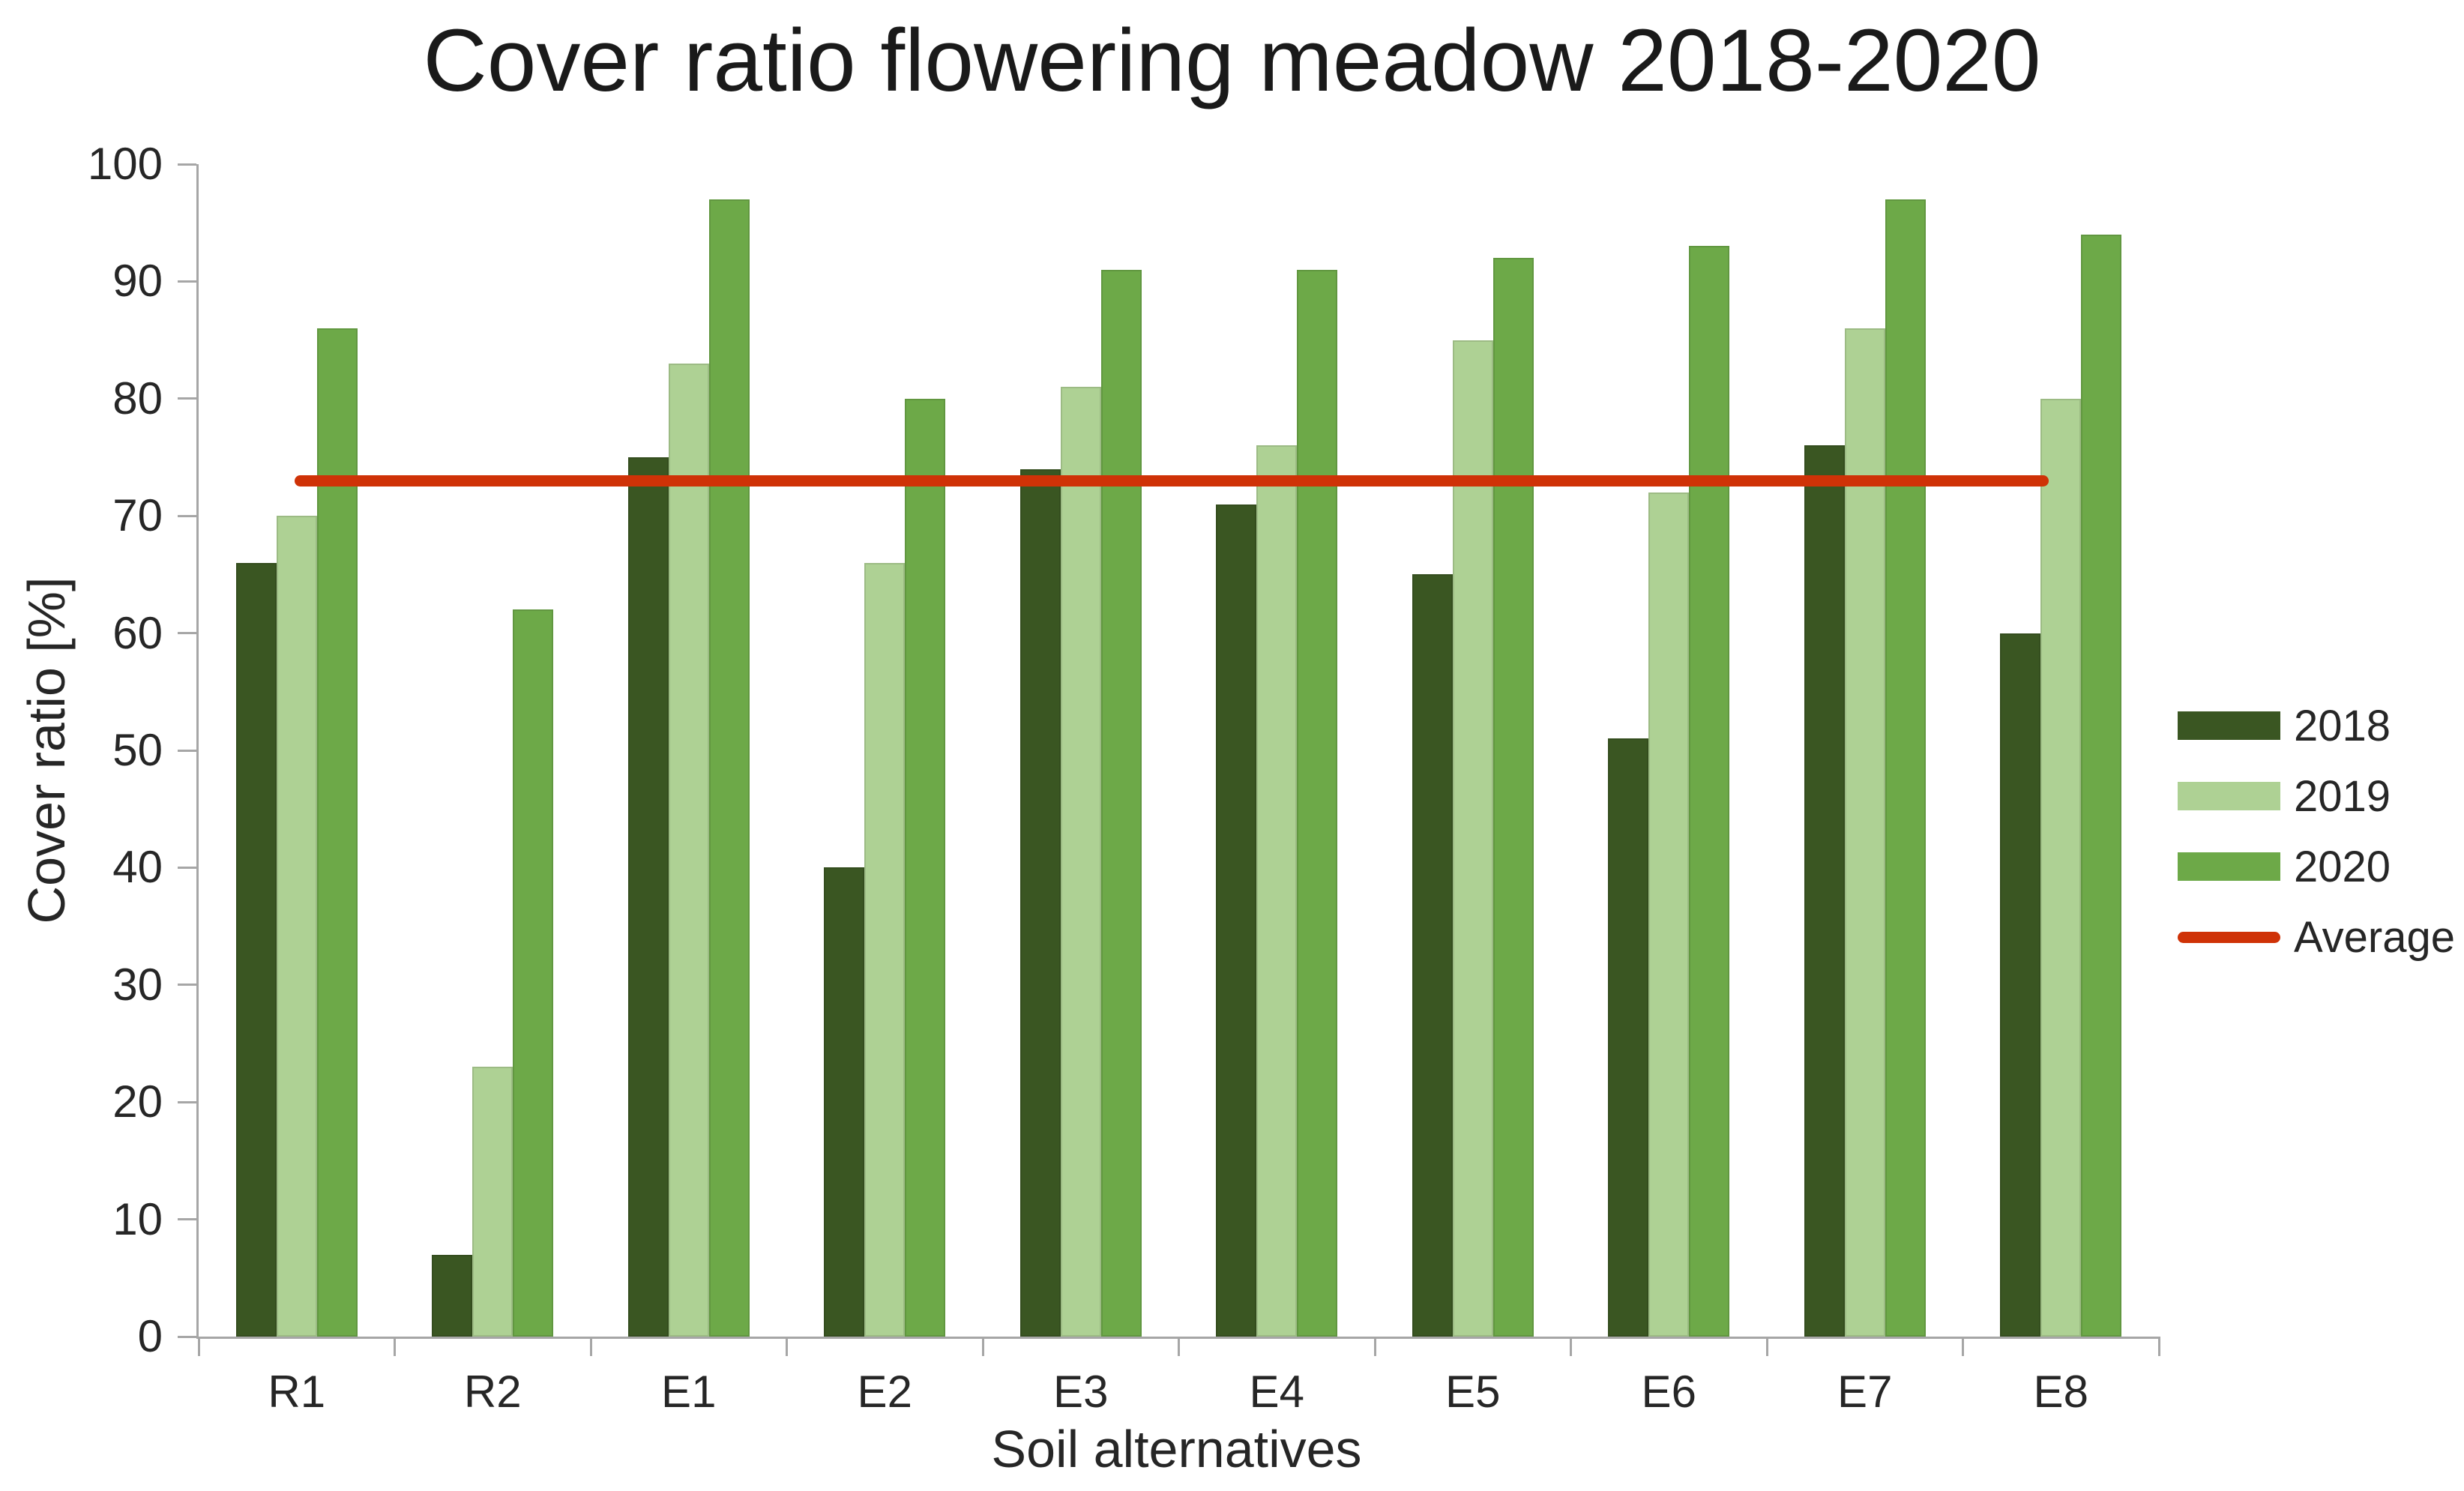 The height and width of the screenshot is (1491, 2464). Describe the element at coordinates (137, 868) in the screenshot. I see `y-tick-label: 40` at that location.